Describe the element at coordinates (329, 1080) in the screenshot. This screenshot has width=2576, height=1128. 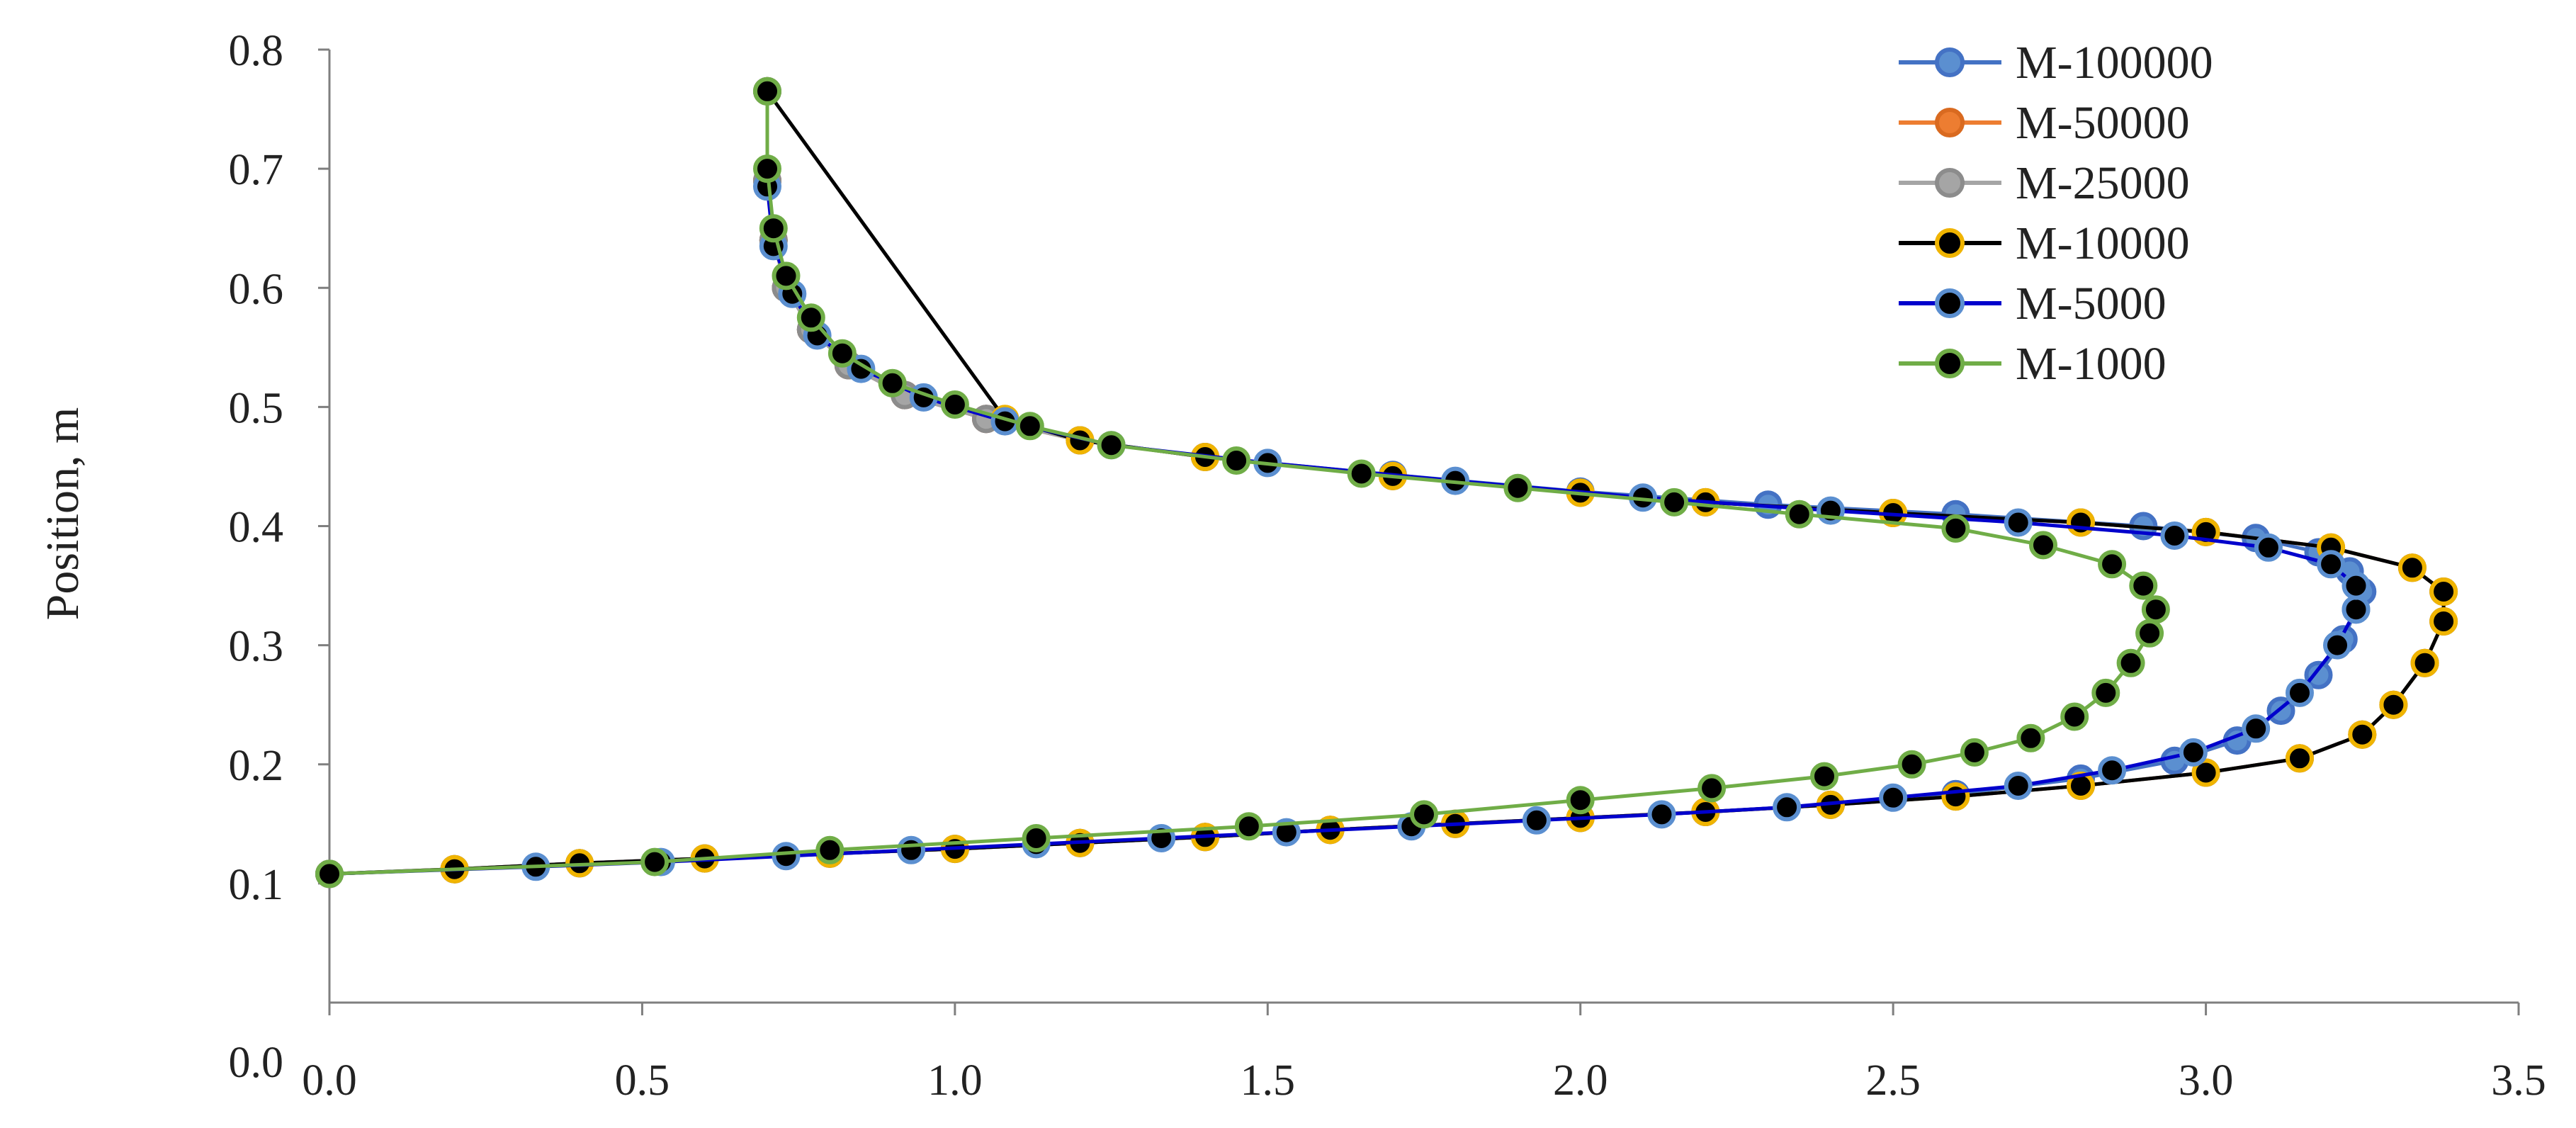
I see `x-tick-label: 0.0` at that location.